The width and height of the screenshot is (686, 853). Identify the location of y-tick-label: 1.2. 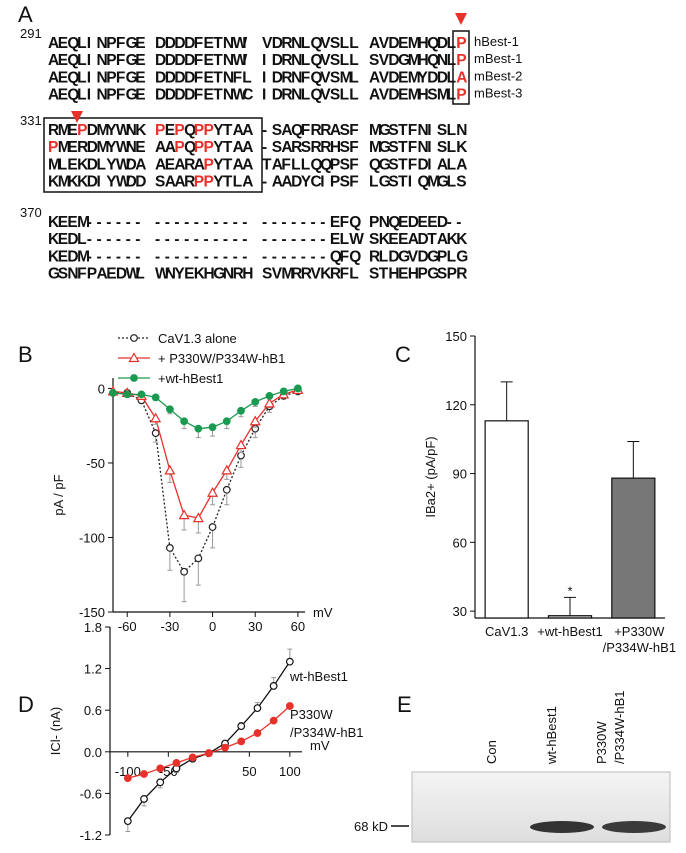
(93, 669).